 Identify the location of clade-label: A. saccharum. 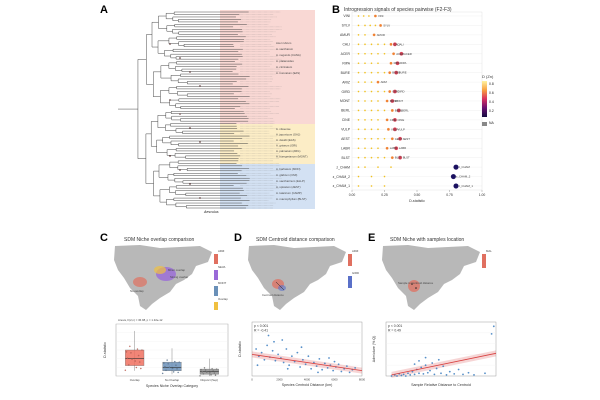
(285, 49).